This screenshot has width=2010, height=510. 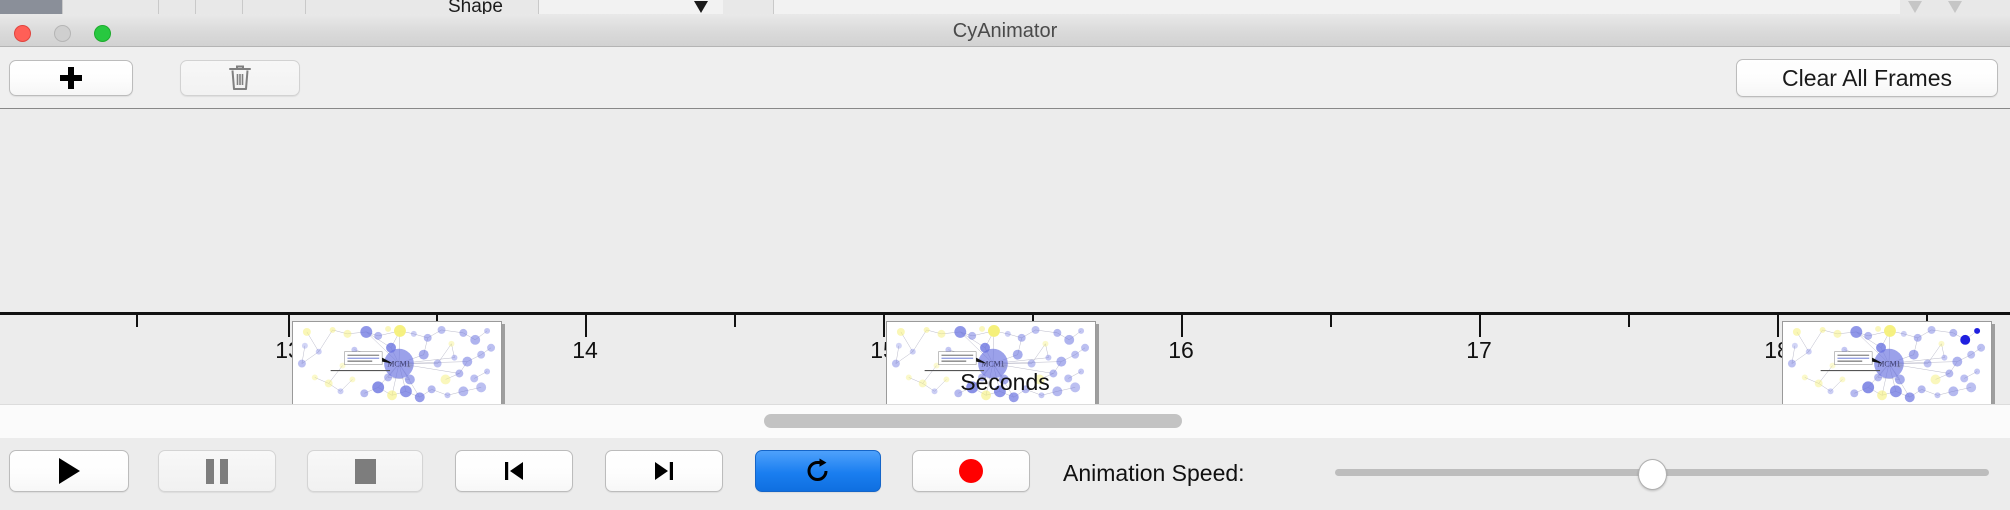 What do you see at coordinates (1154, 473) in the screenshot?
I see `animation-speed-label: Animation Speed:` at bounding box center [1154, 473].